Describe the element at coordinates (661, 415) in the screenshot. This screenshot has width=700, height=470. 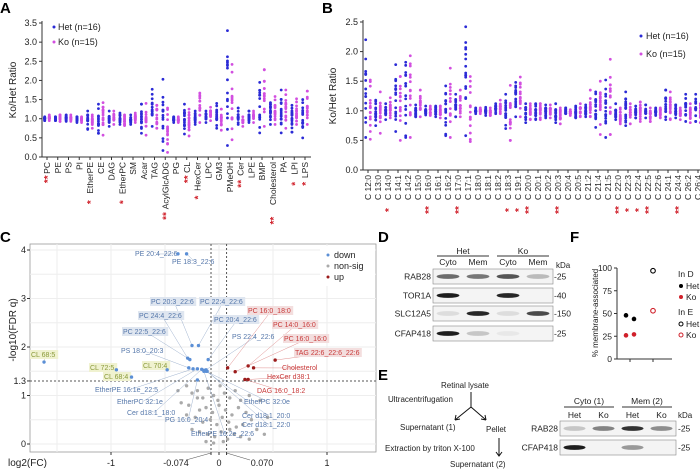
I see `lane-label: Ko` at that location.